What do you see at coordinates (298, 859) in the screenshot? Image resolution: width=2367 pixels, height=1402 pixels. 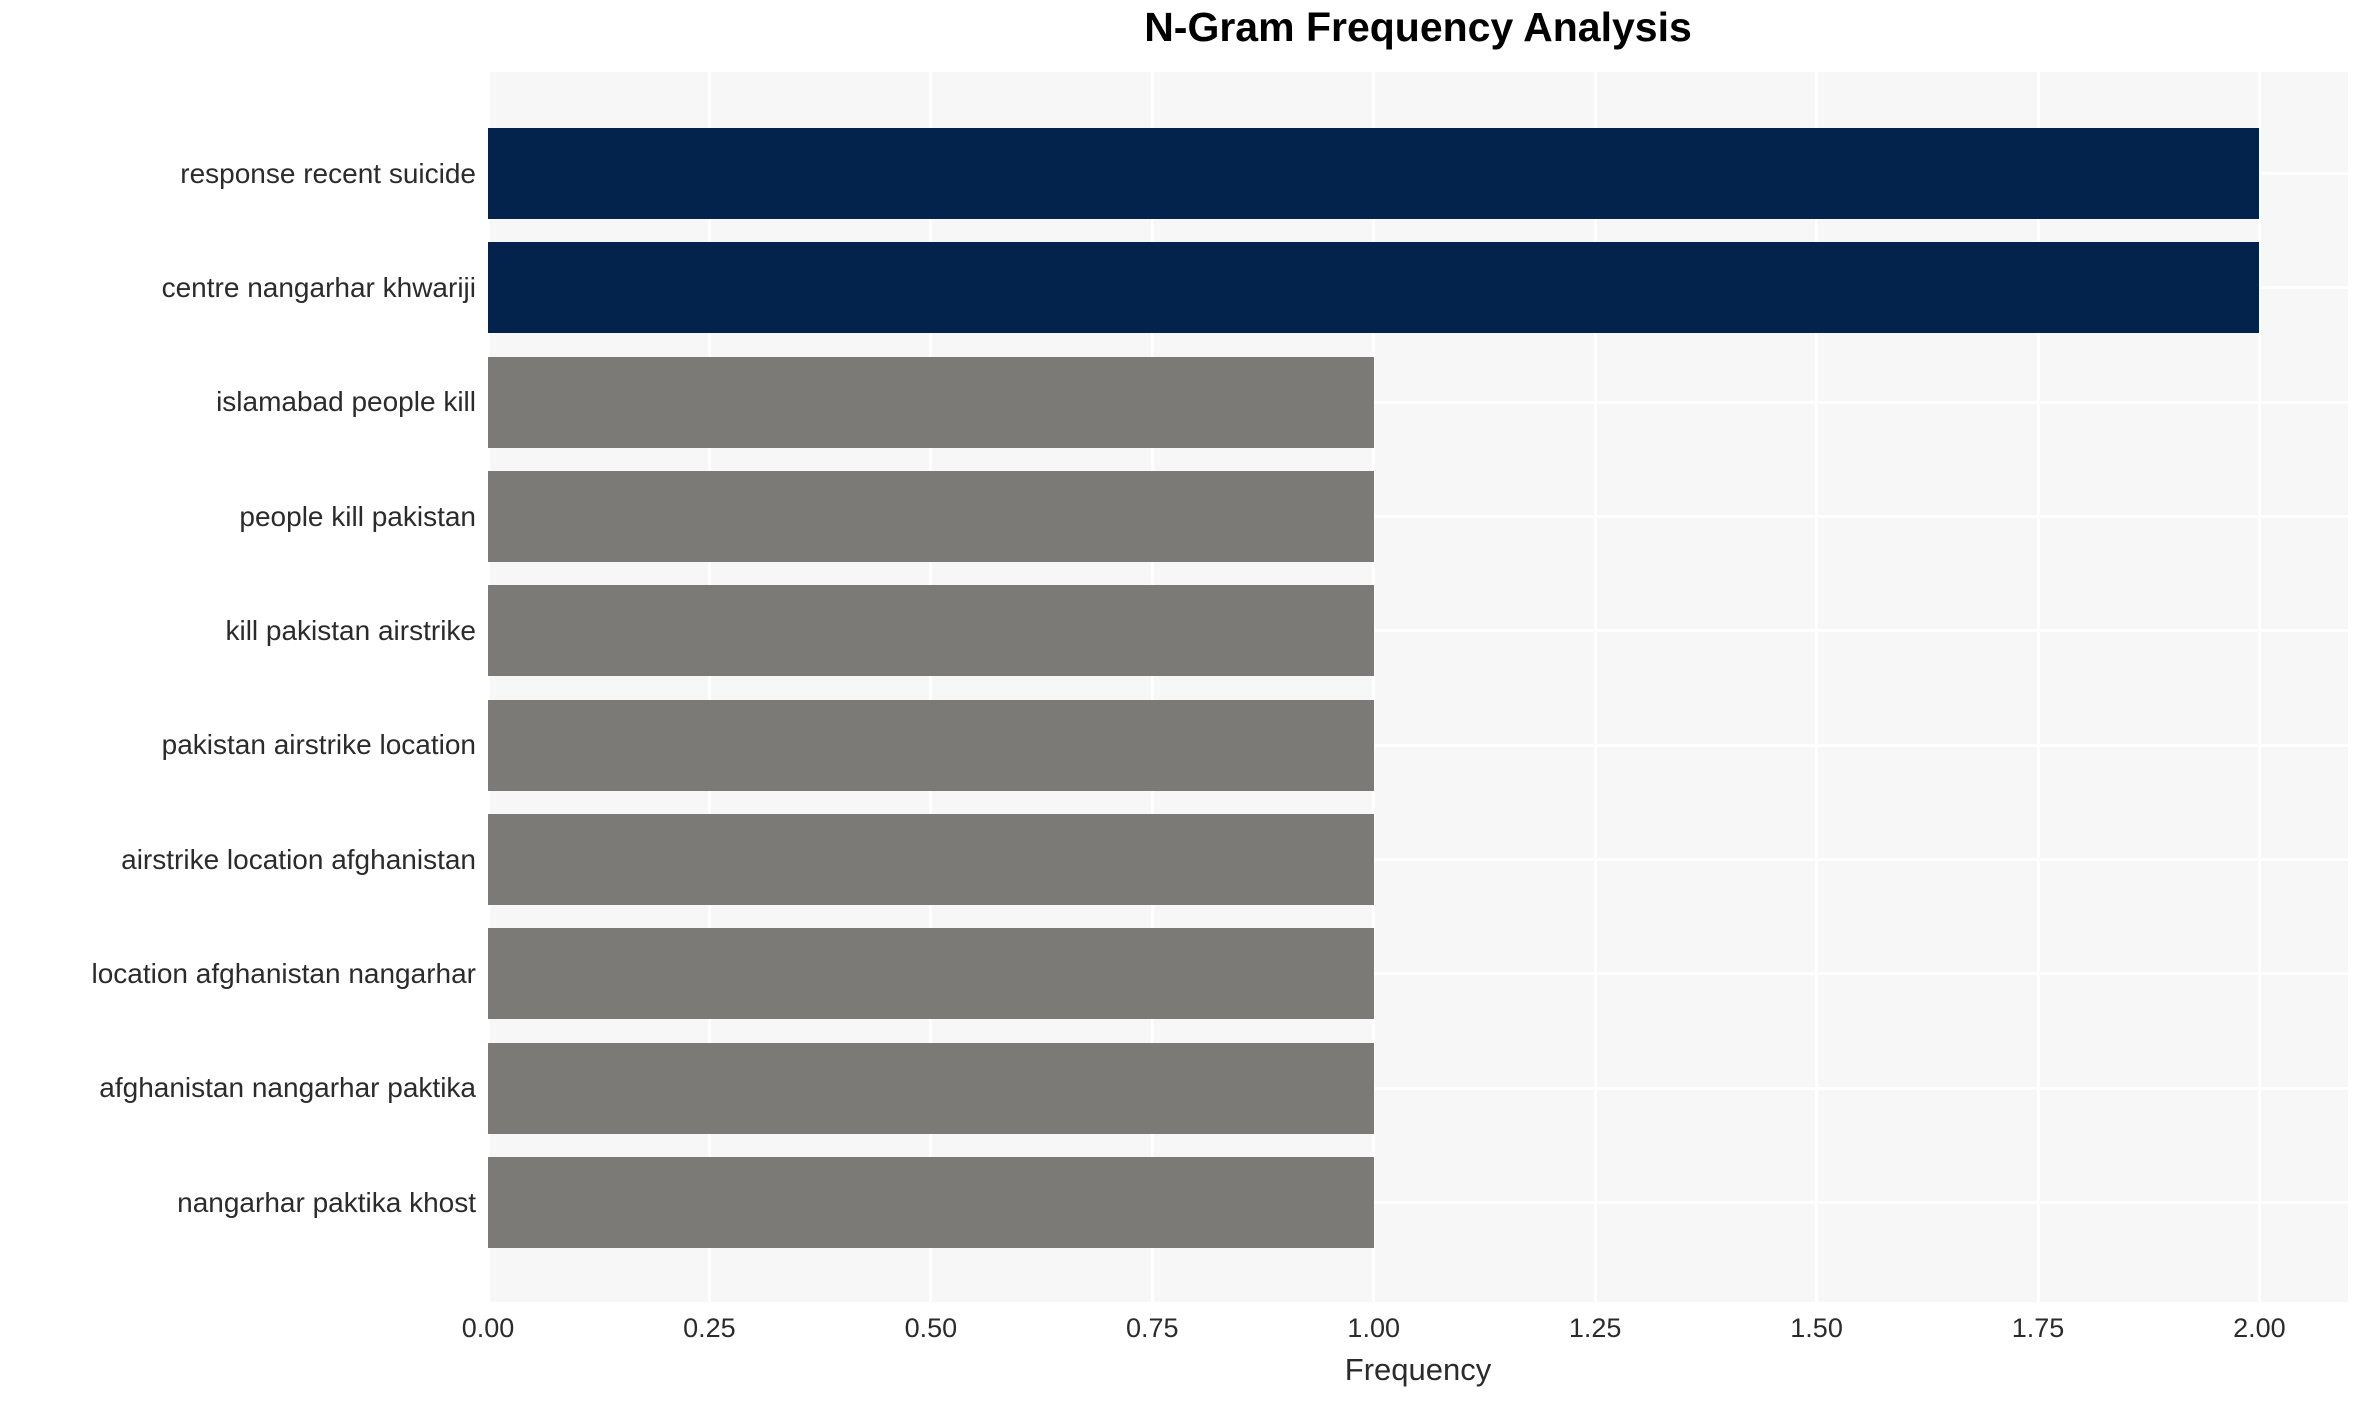 I see `category-label: airstrike location afghanistan` at bounding box center [298, 859].